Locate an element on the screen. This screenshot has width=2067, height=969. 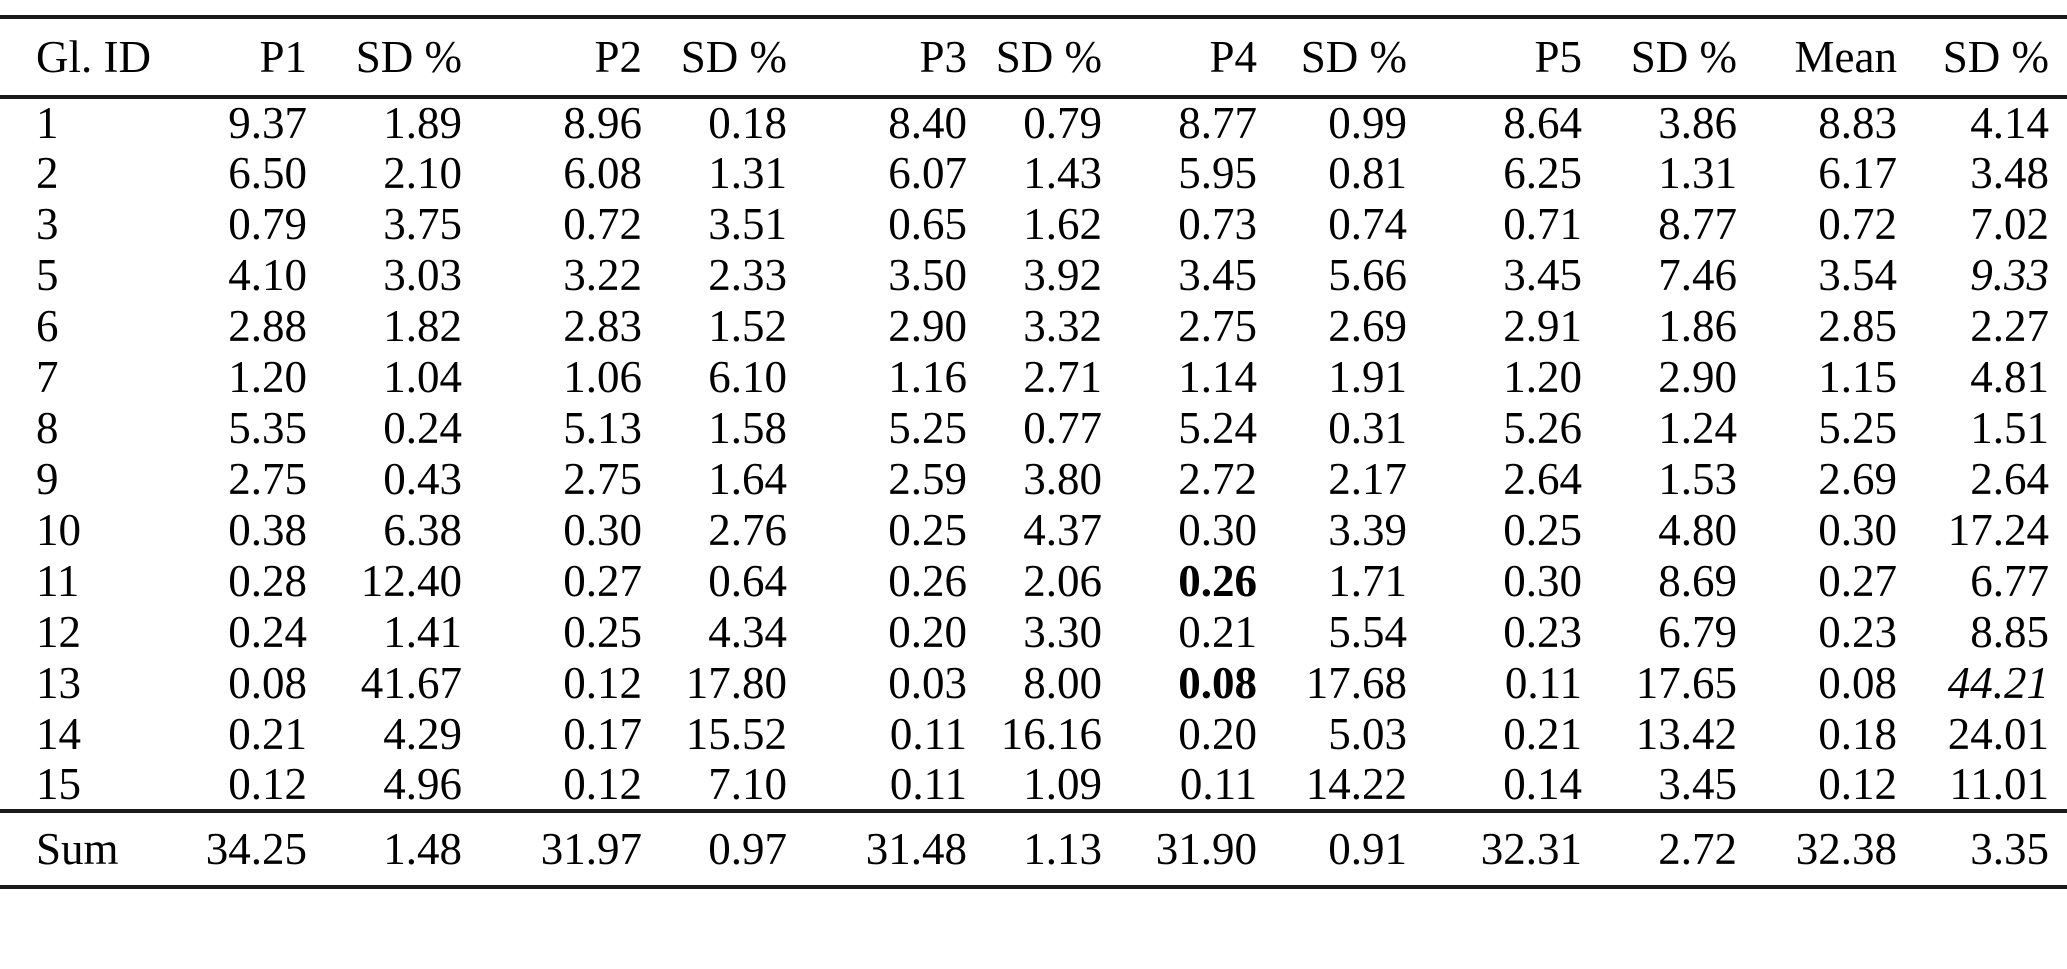
table-cell: 0.27 is located at coordinates (602, 581).